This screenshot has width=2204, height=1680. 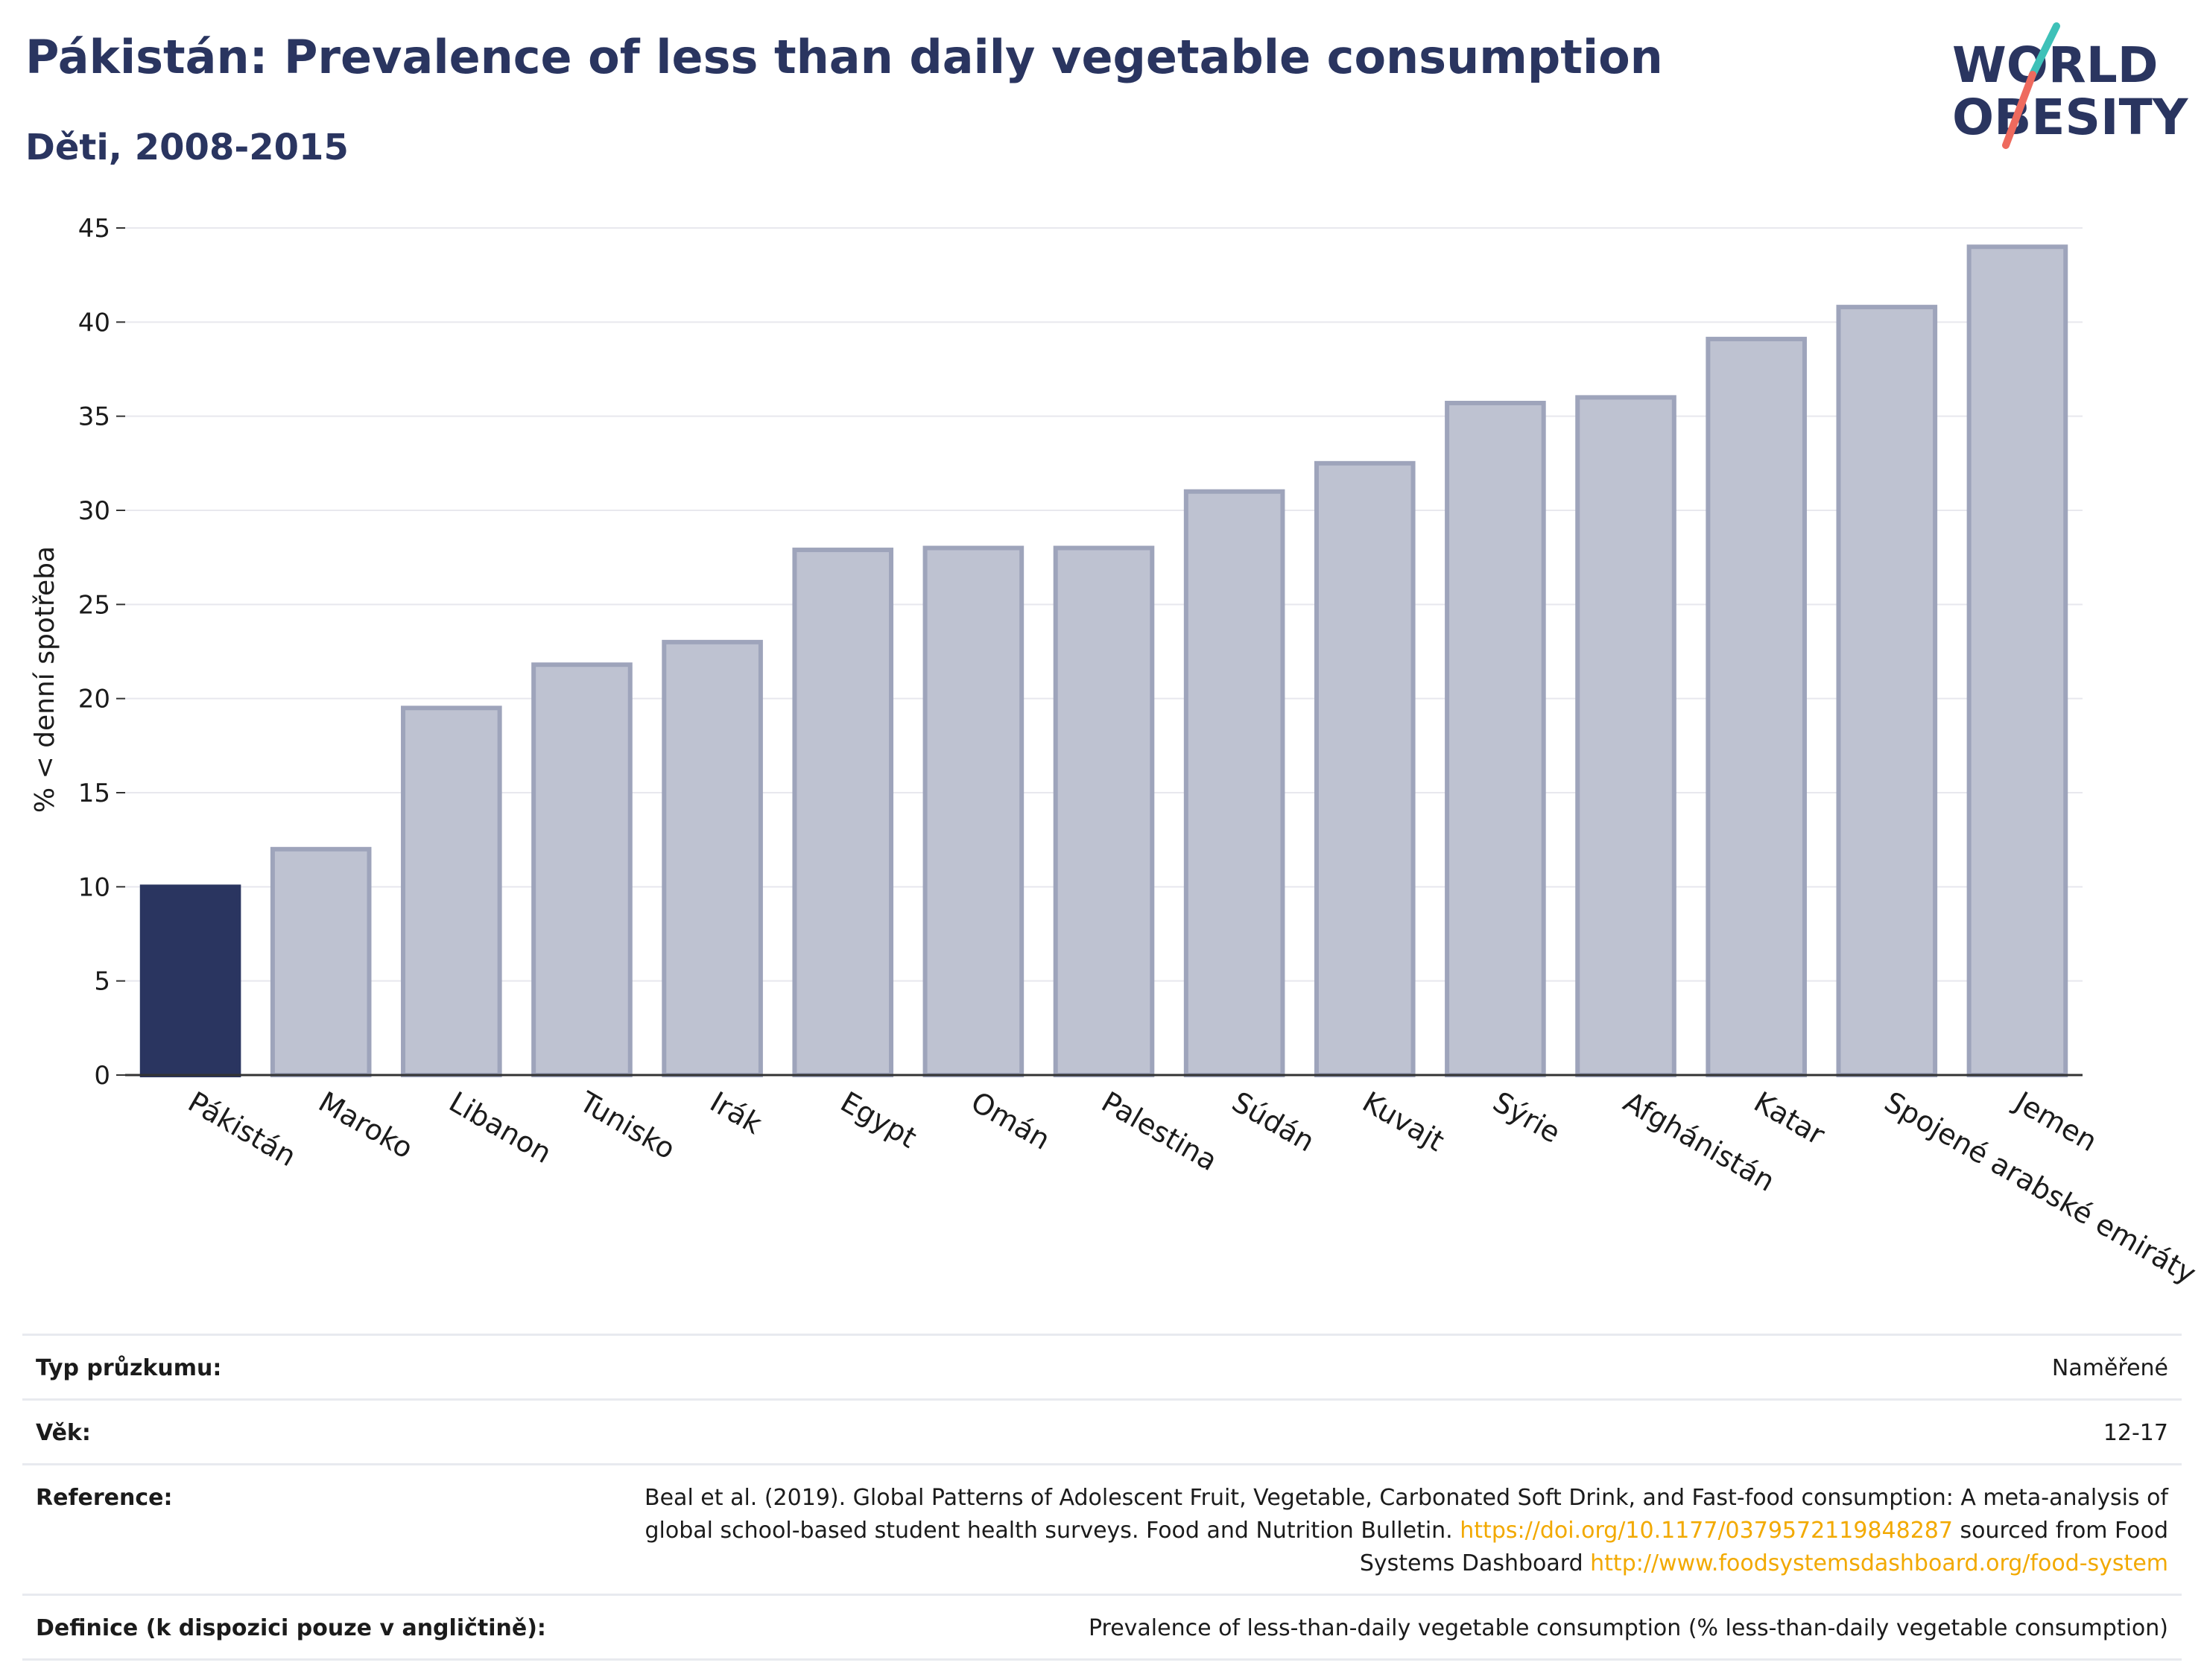 I want to click on x-tick-label: Maroko, so click(x=366, y=1125).